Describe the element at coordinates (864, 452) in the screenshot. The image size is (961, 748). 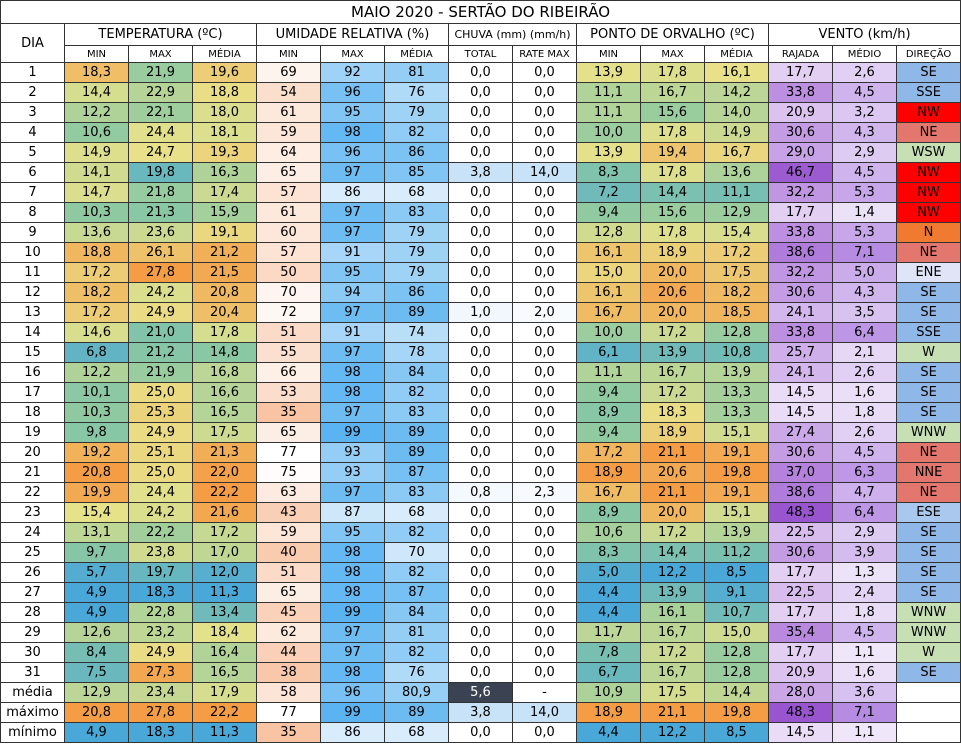
I see `value-cell: 4,5` at that location.